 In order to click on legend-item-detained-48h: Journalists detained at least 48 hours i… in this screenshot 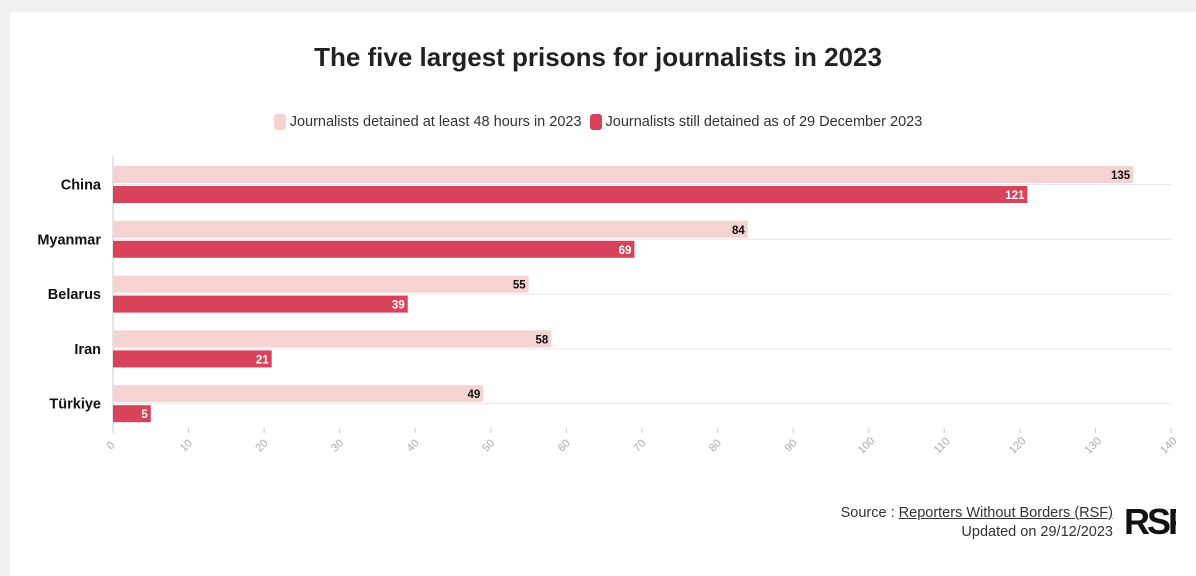, I will do `click(427, 122)`.